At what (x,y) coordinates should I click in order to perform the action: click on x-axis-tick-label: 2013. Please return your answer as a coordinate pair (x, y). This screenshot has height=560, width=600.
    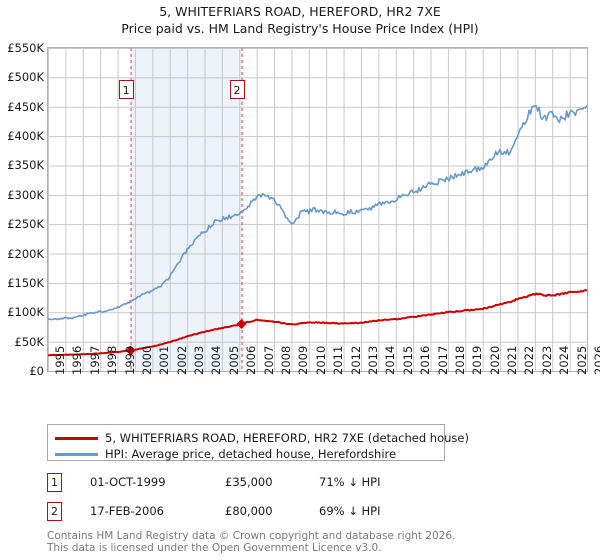
    Looking at the image, I should click on (372, 360).